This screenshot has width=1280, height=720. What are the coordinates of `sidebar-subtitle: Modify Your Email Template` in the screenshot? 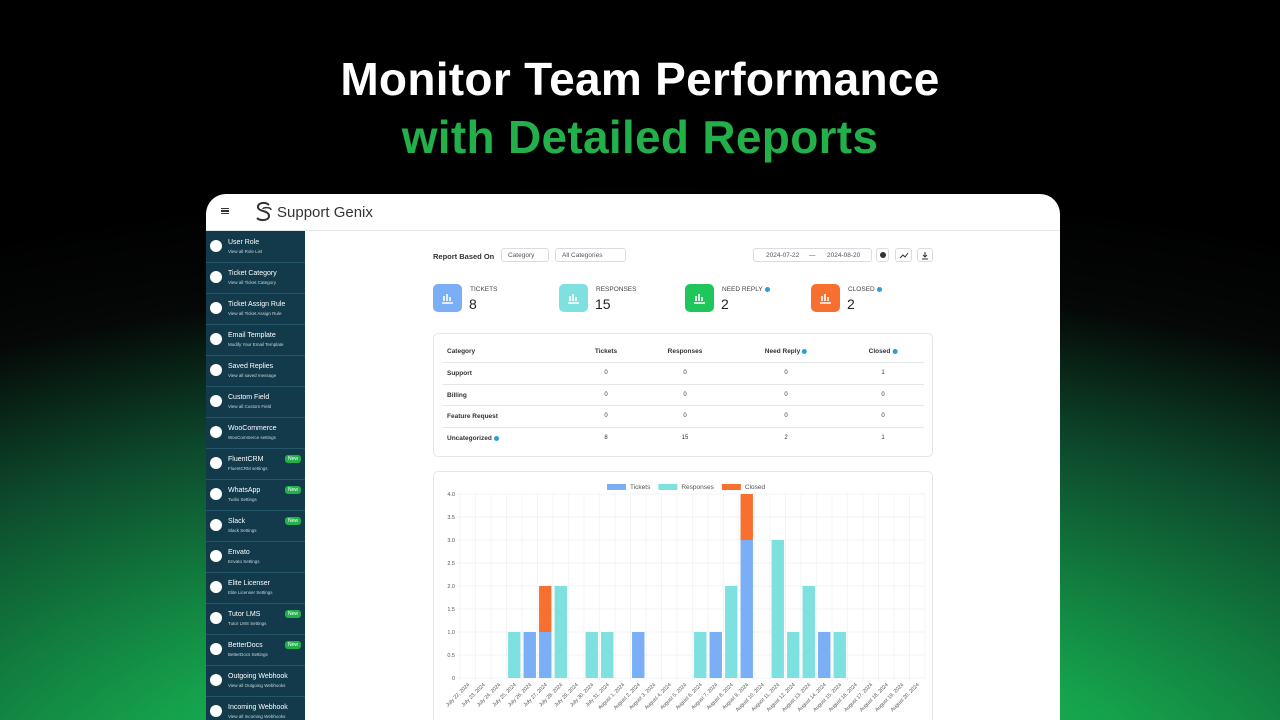 It's located at (256, 344).